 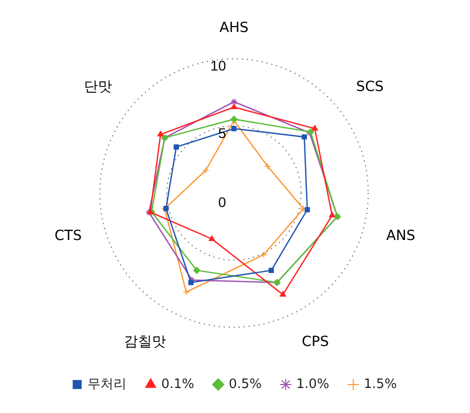 What do you see at coordinates (370, 86) in the screenshot?
I see `spoke-label: SCS` at bounding box center [370, 86].